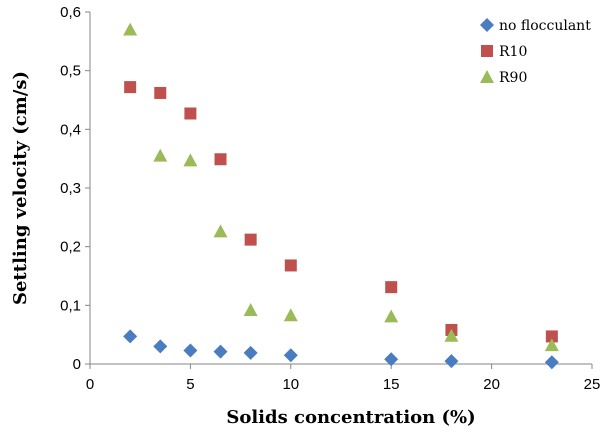  What do you see at coordinates (391, 384) in the screenshot?
I see `x-tick-label: 15` at bounding box center [391, 384].